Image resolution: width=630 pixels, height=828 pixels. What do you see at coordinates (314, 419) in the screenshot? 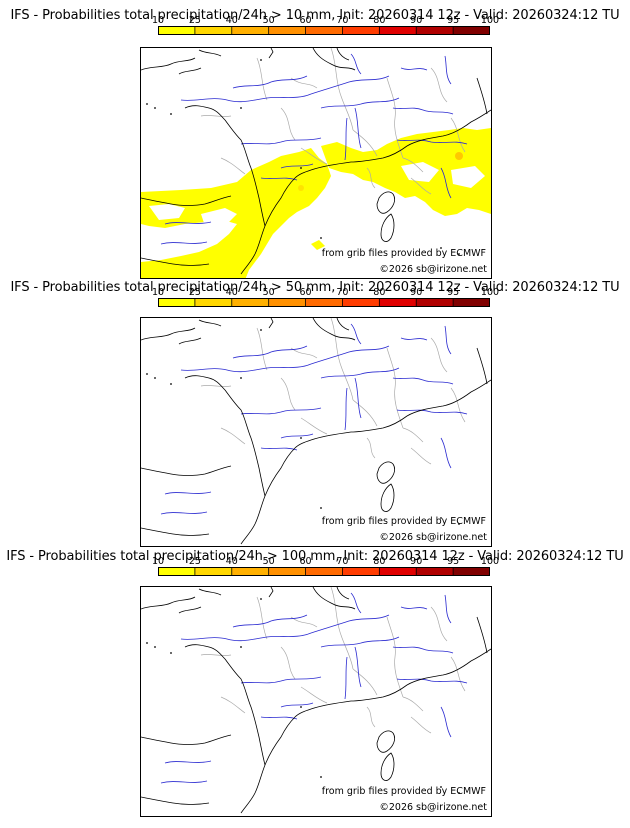
I see `rivers` at bounding box center [314, 419].